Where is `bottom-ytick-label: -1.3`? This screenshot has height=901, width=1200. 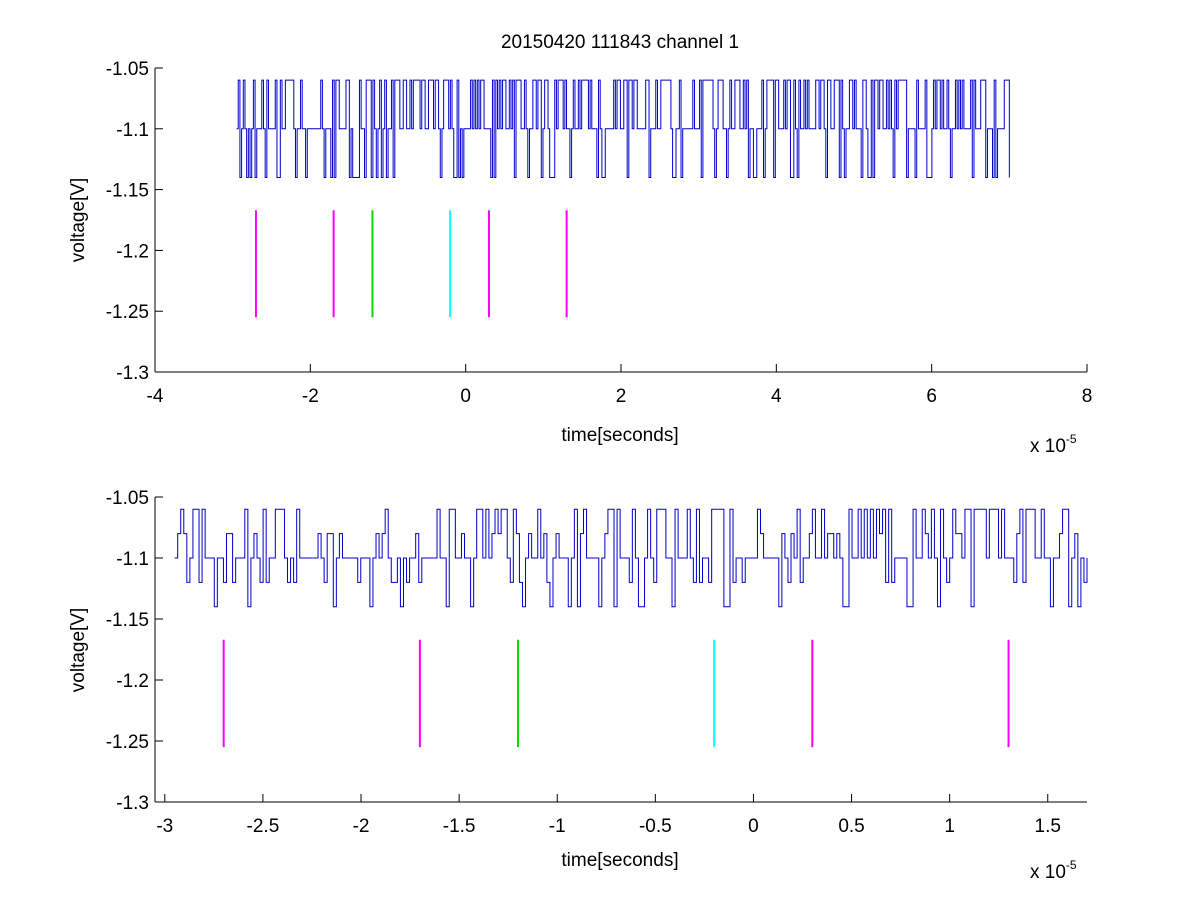 bottom-ytick-label: -1.3 is located at coordinates (132, 803).